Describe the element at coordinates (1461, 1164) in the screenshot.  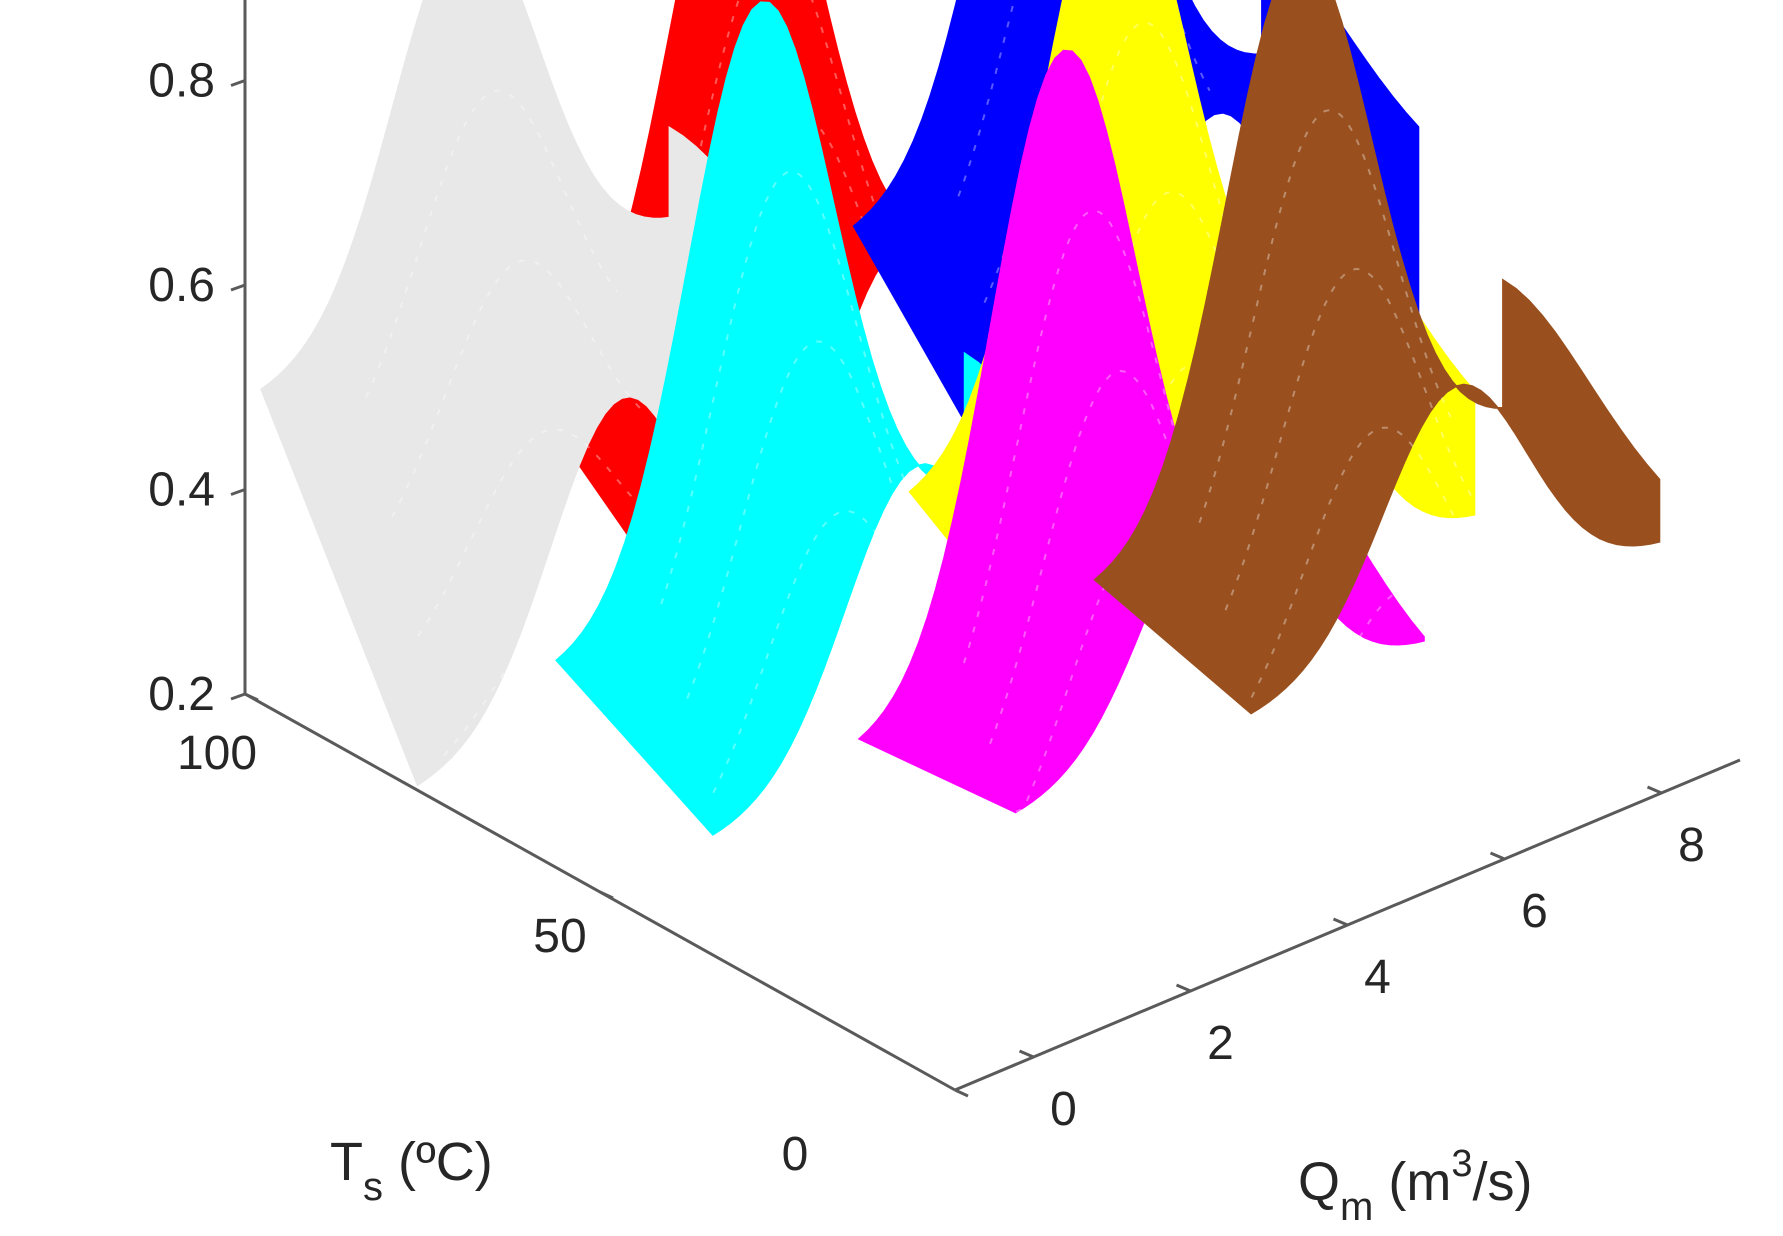
I see `x-axis-label-sup: 3` at that location.